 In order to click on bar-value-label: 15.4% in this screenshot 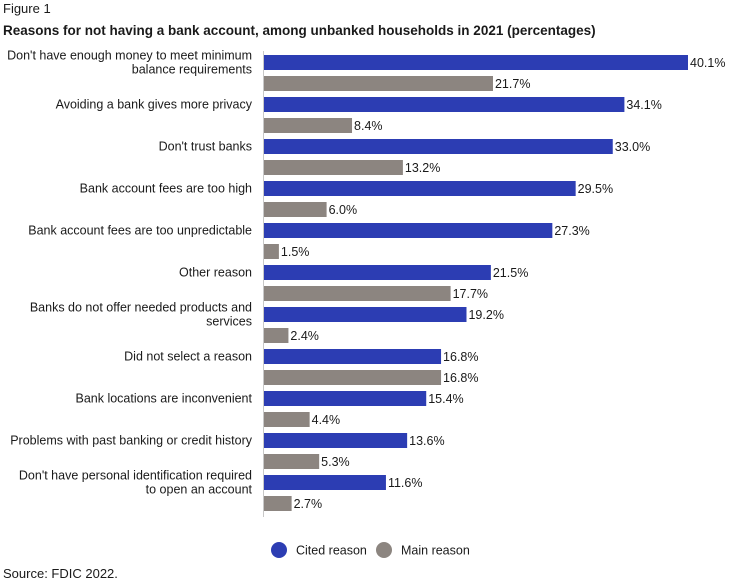, I will do `click(445, 399)`.